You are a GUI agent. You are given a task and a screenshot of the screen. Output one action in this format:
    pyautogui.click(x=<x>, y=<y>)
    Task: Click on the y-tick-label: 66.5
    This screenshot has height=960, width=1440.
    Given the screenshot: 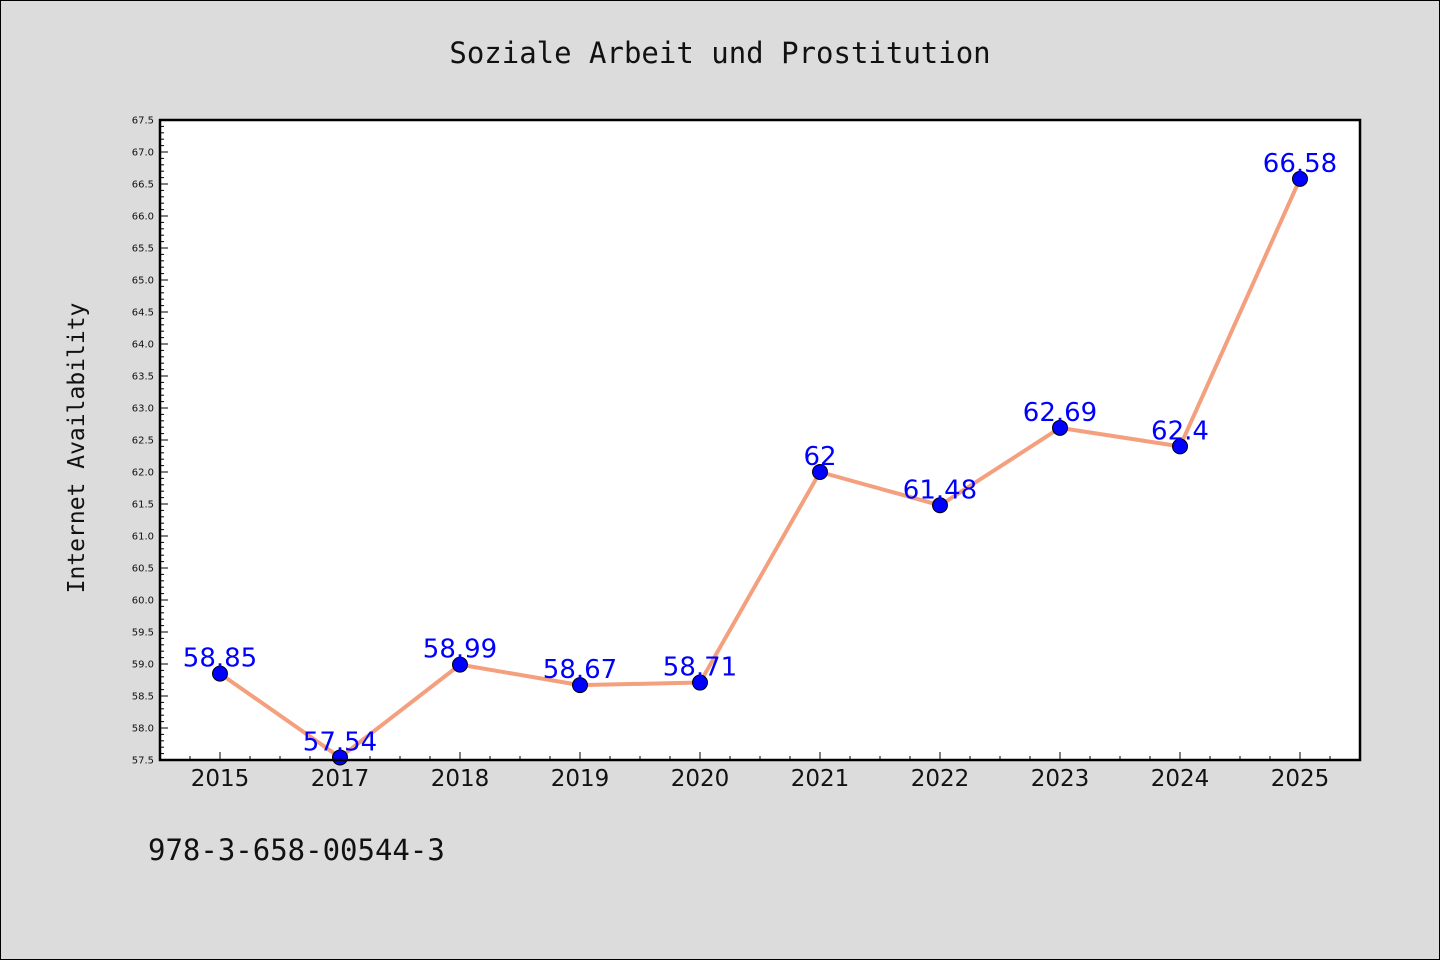 What is the action you would take?
    pyautogui.click(x=143, y=185)
    